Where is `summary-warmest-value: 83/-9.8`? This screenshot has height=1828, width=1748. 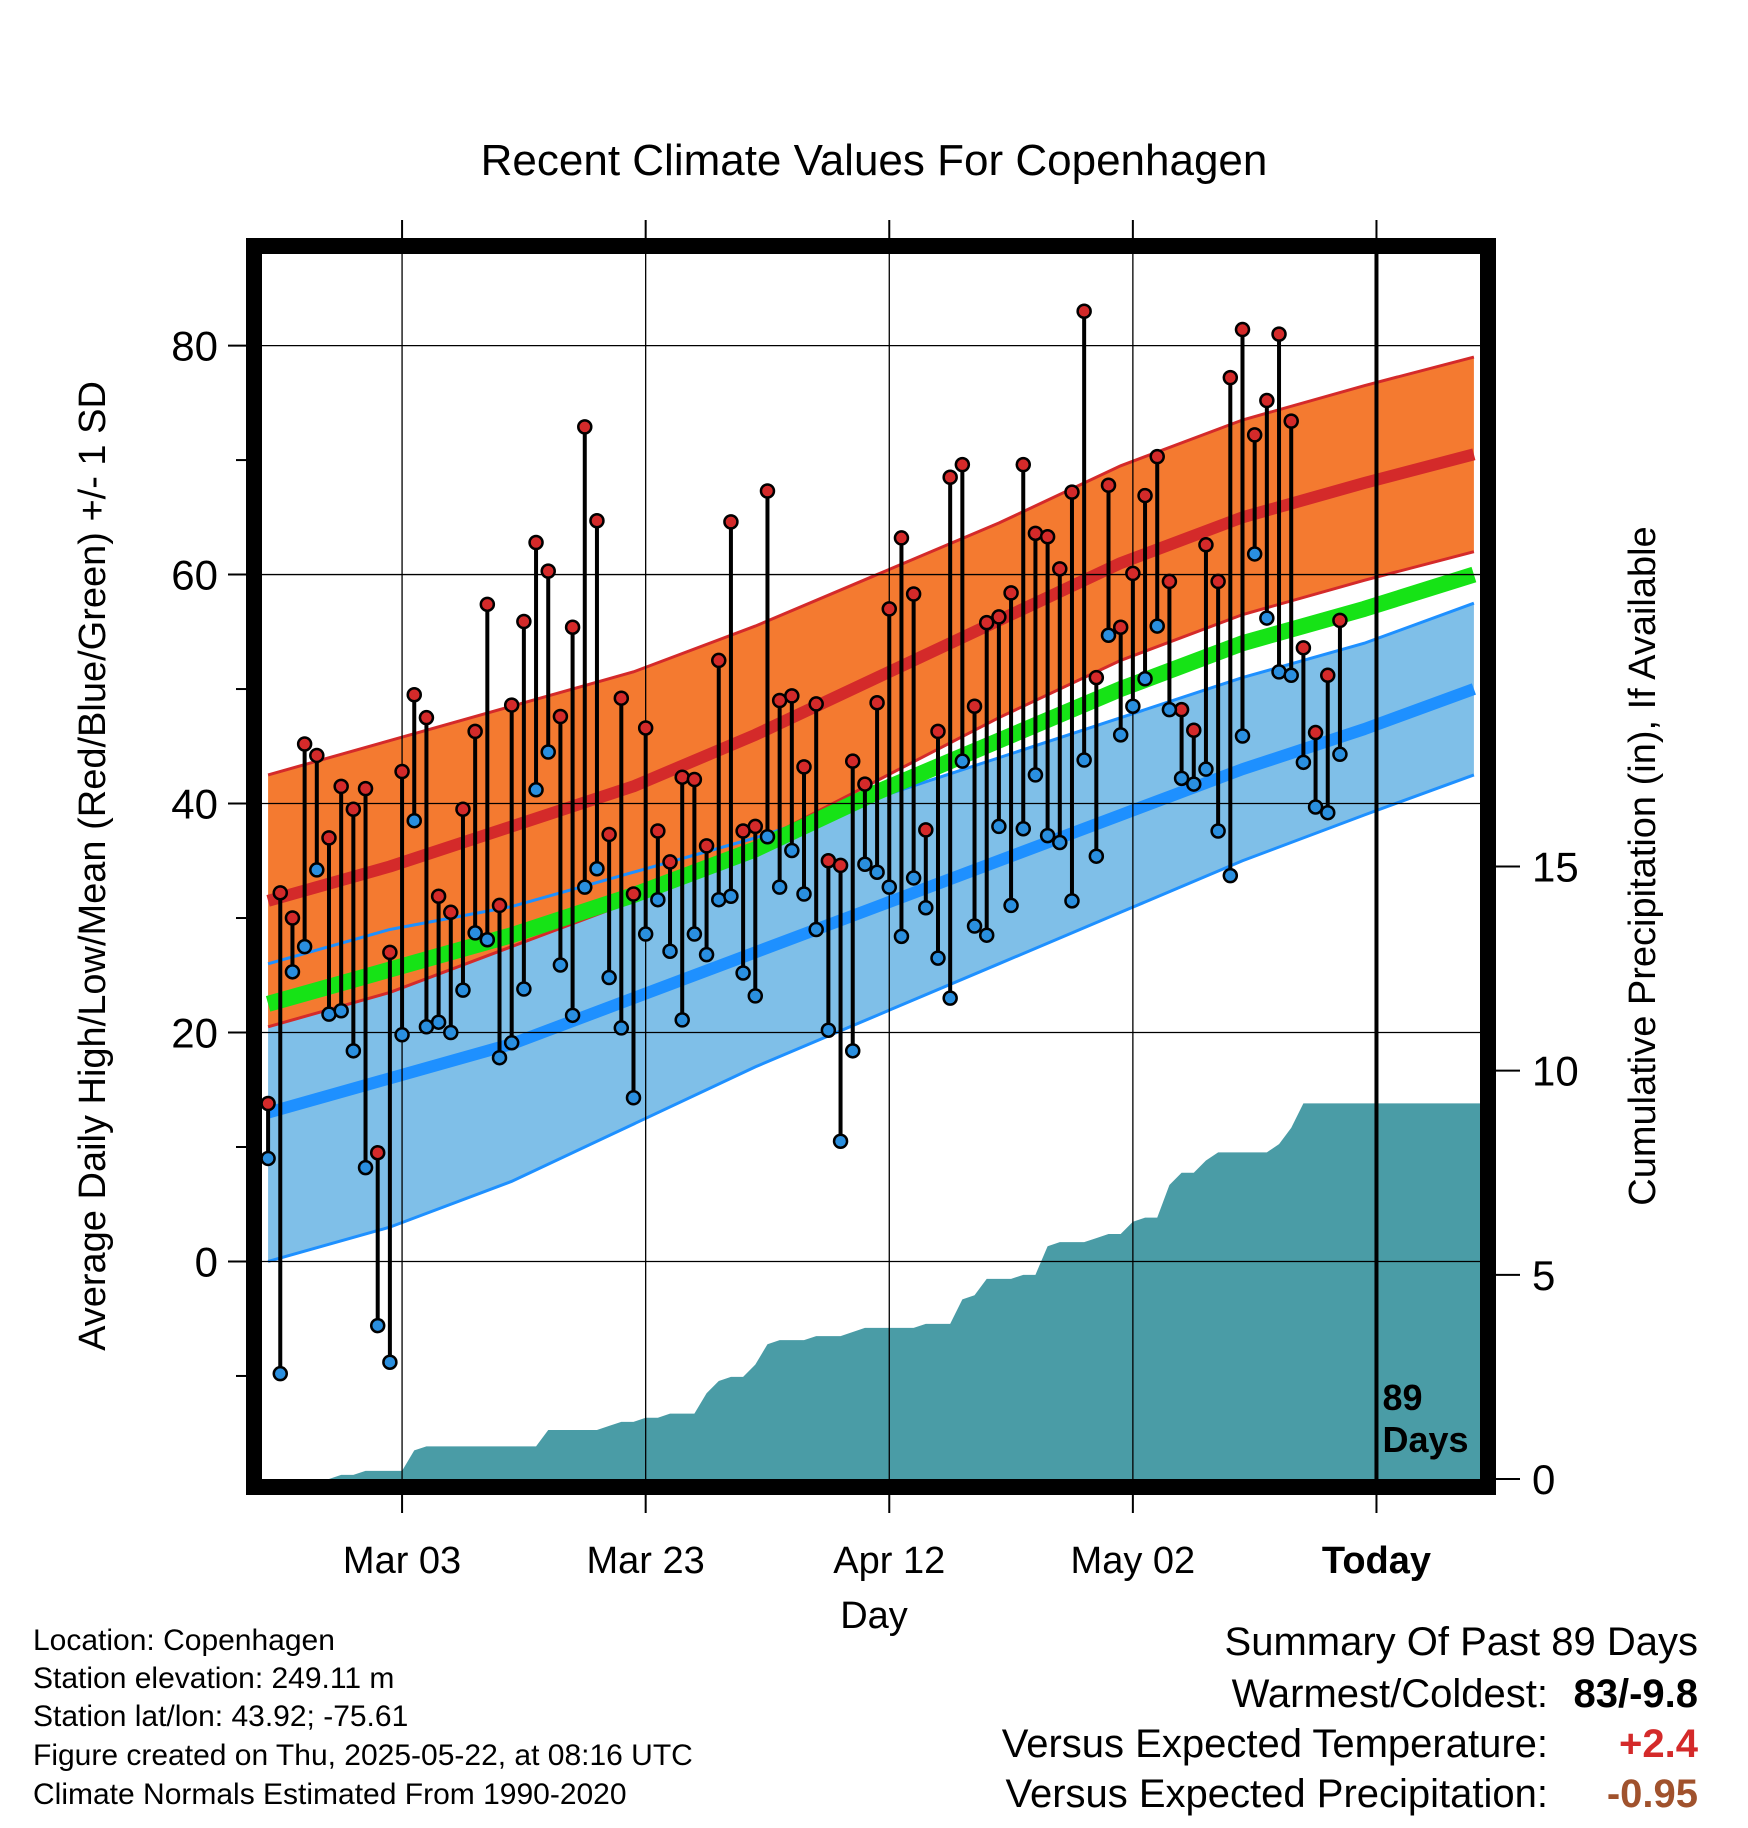
summary-warmest-value: 83/-9.8 is located at coordinates (1635, 1694).